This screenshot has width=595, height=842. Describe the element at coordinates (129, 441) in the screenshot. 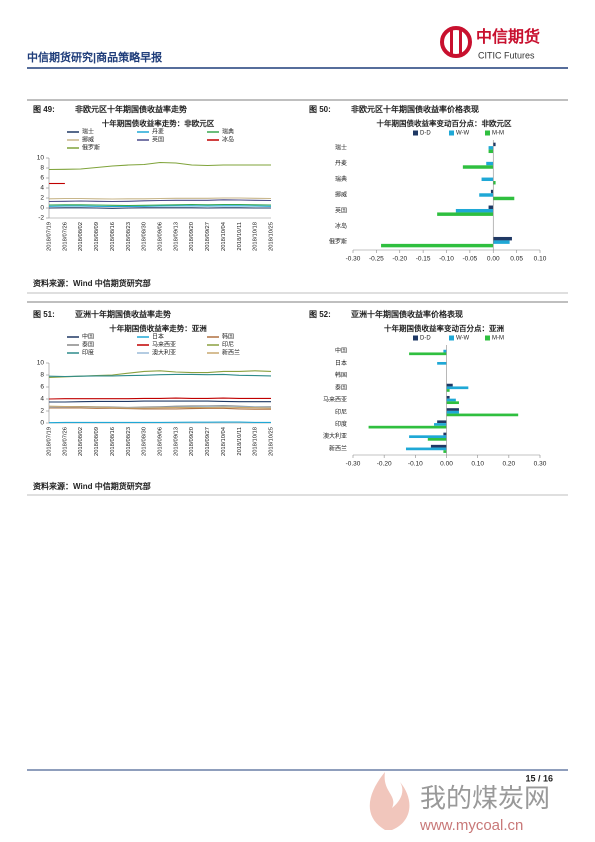

I see `x-tick-label: 2018/08/23` at that location.